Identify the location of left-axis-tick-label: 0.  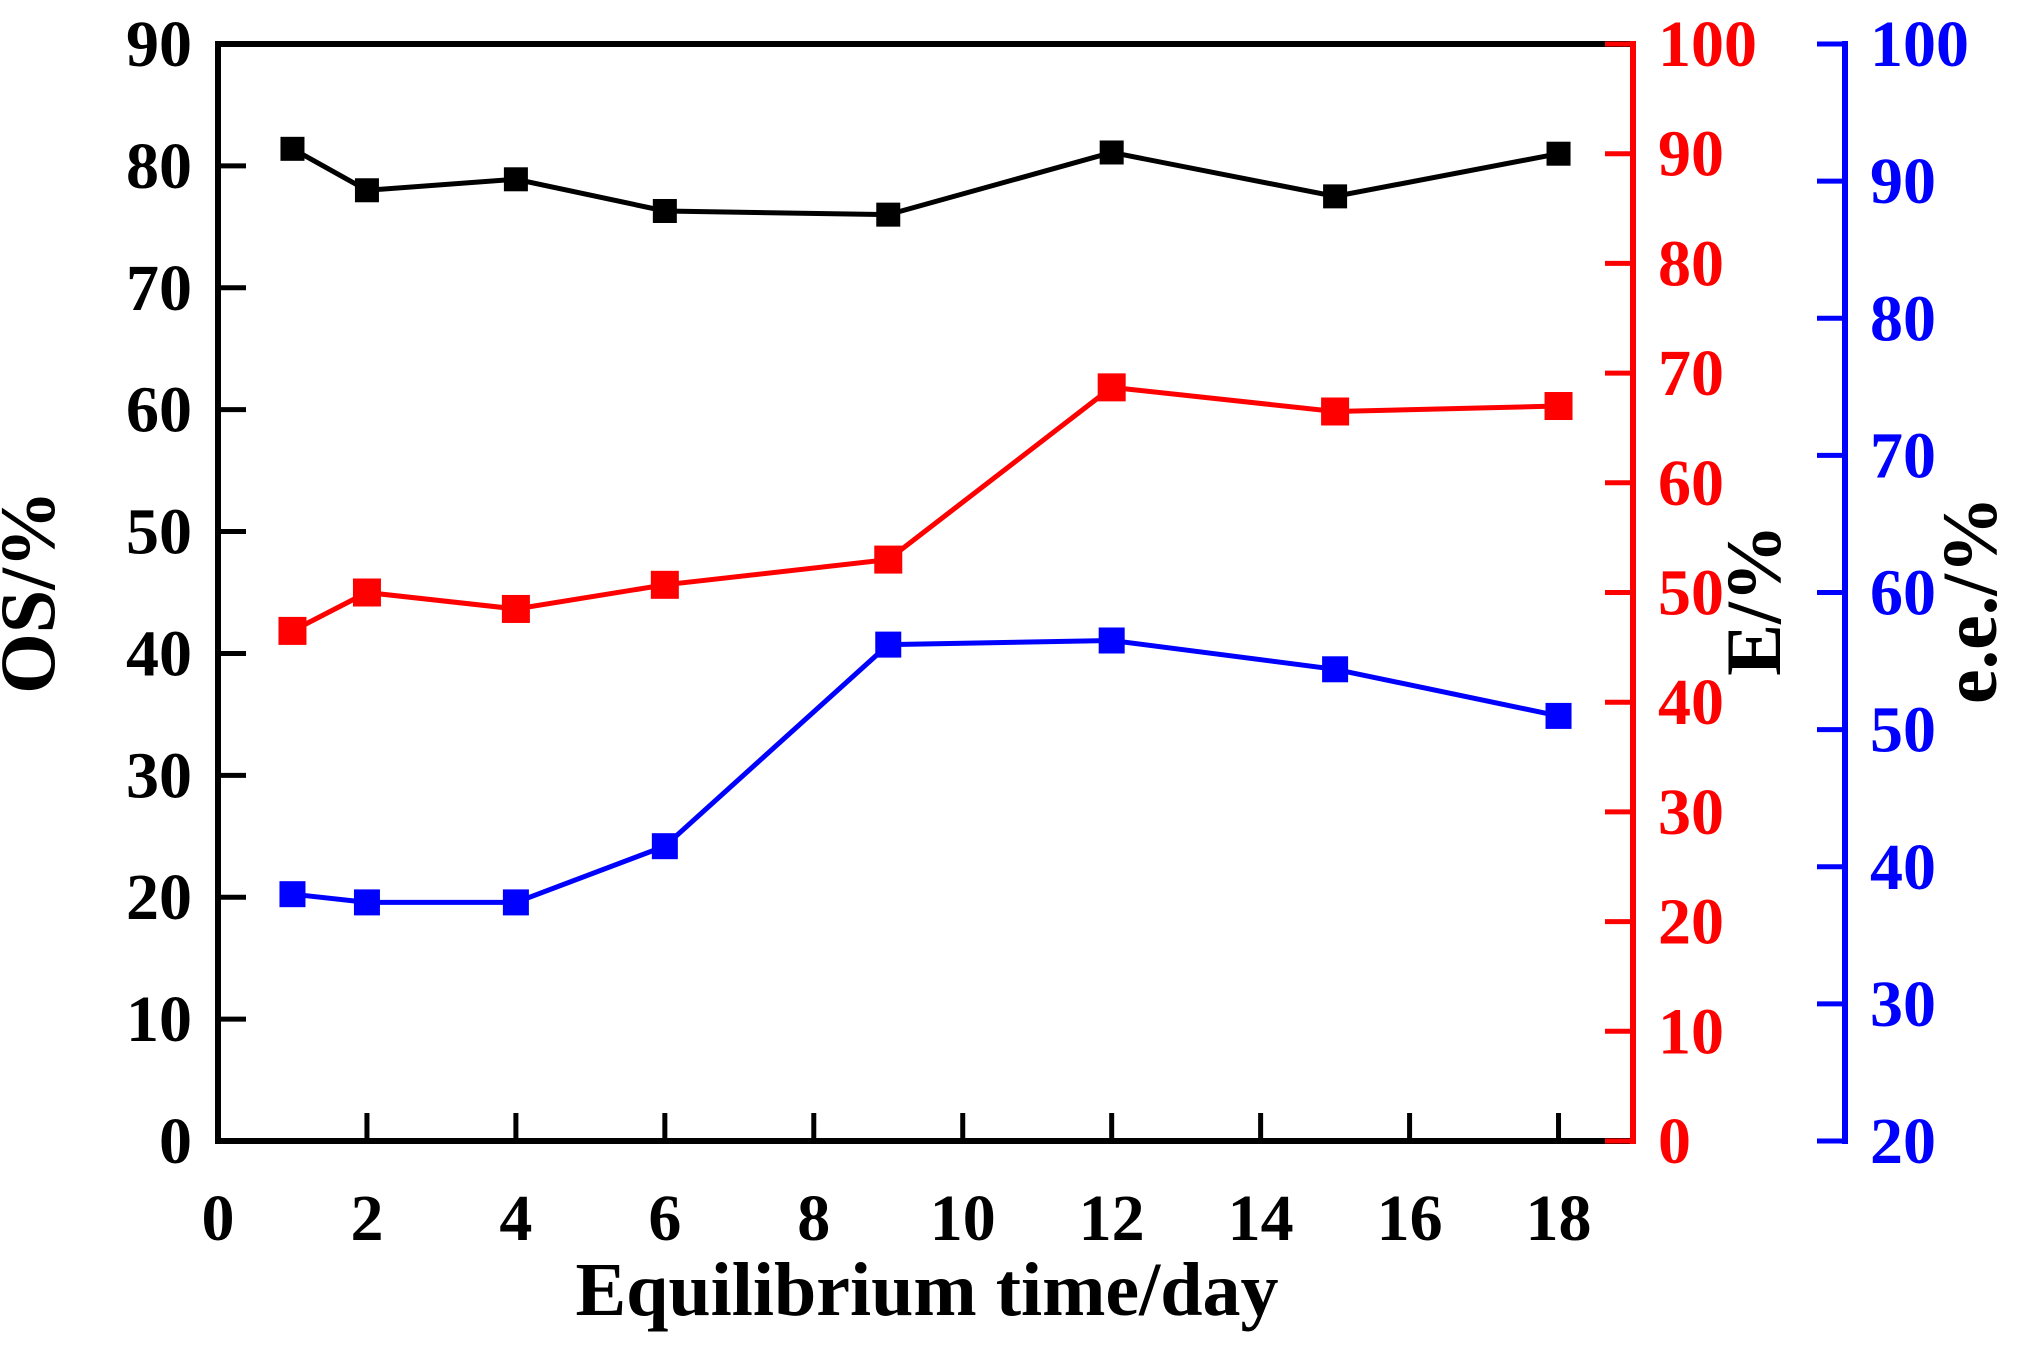
(175, 1141).